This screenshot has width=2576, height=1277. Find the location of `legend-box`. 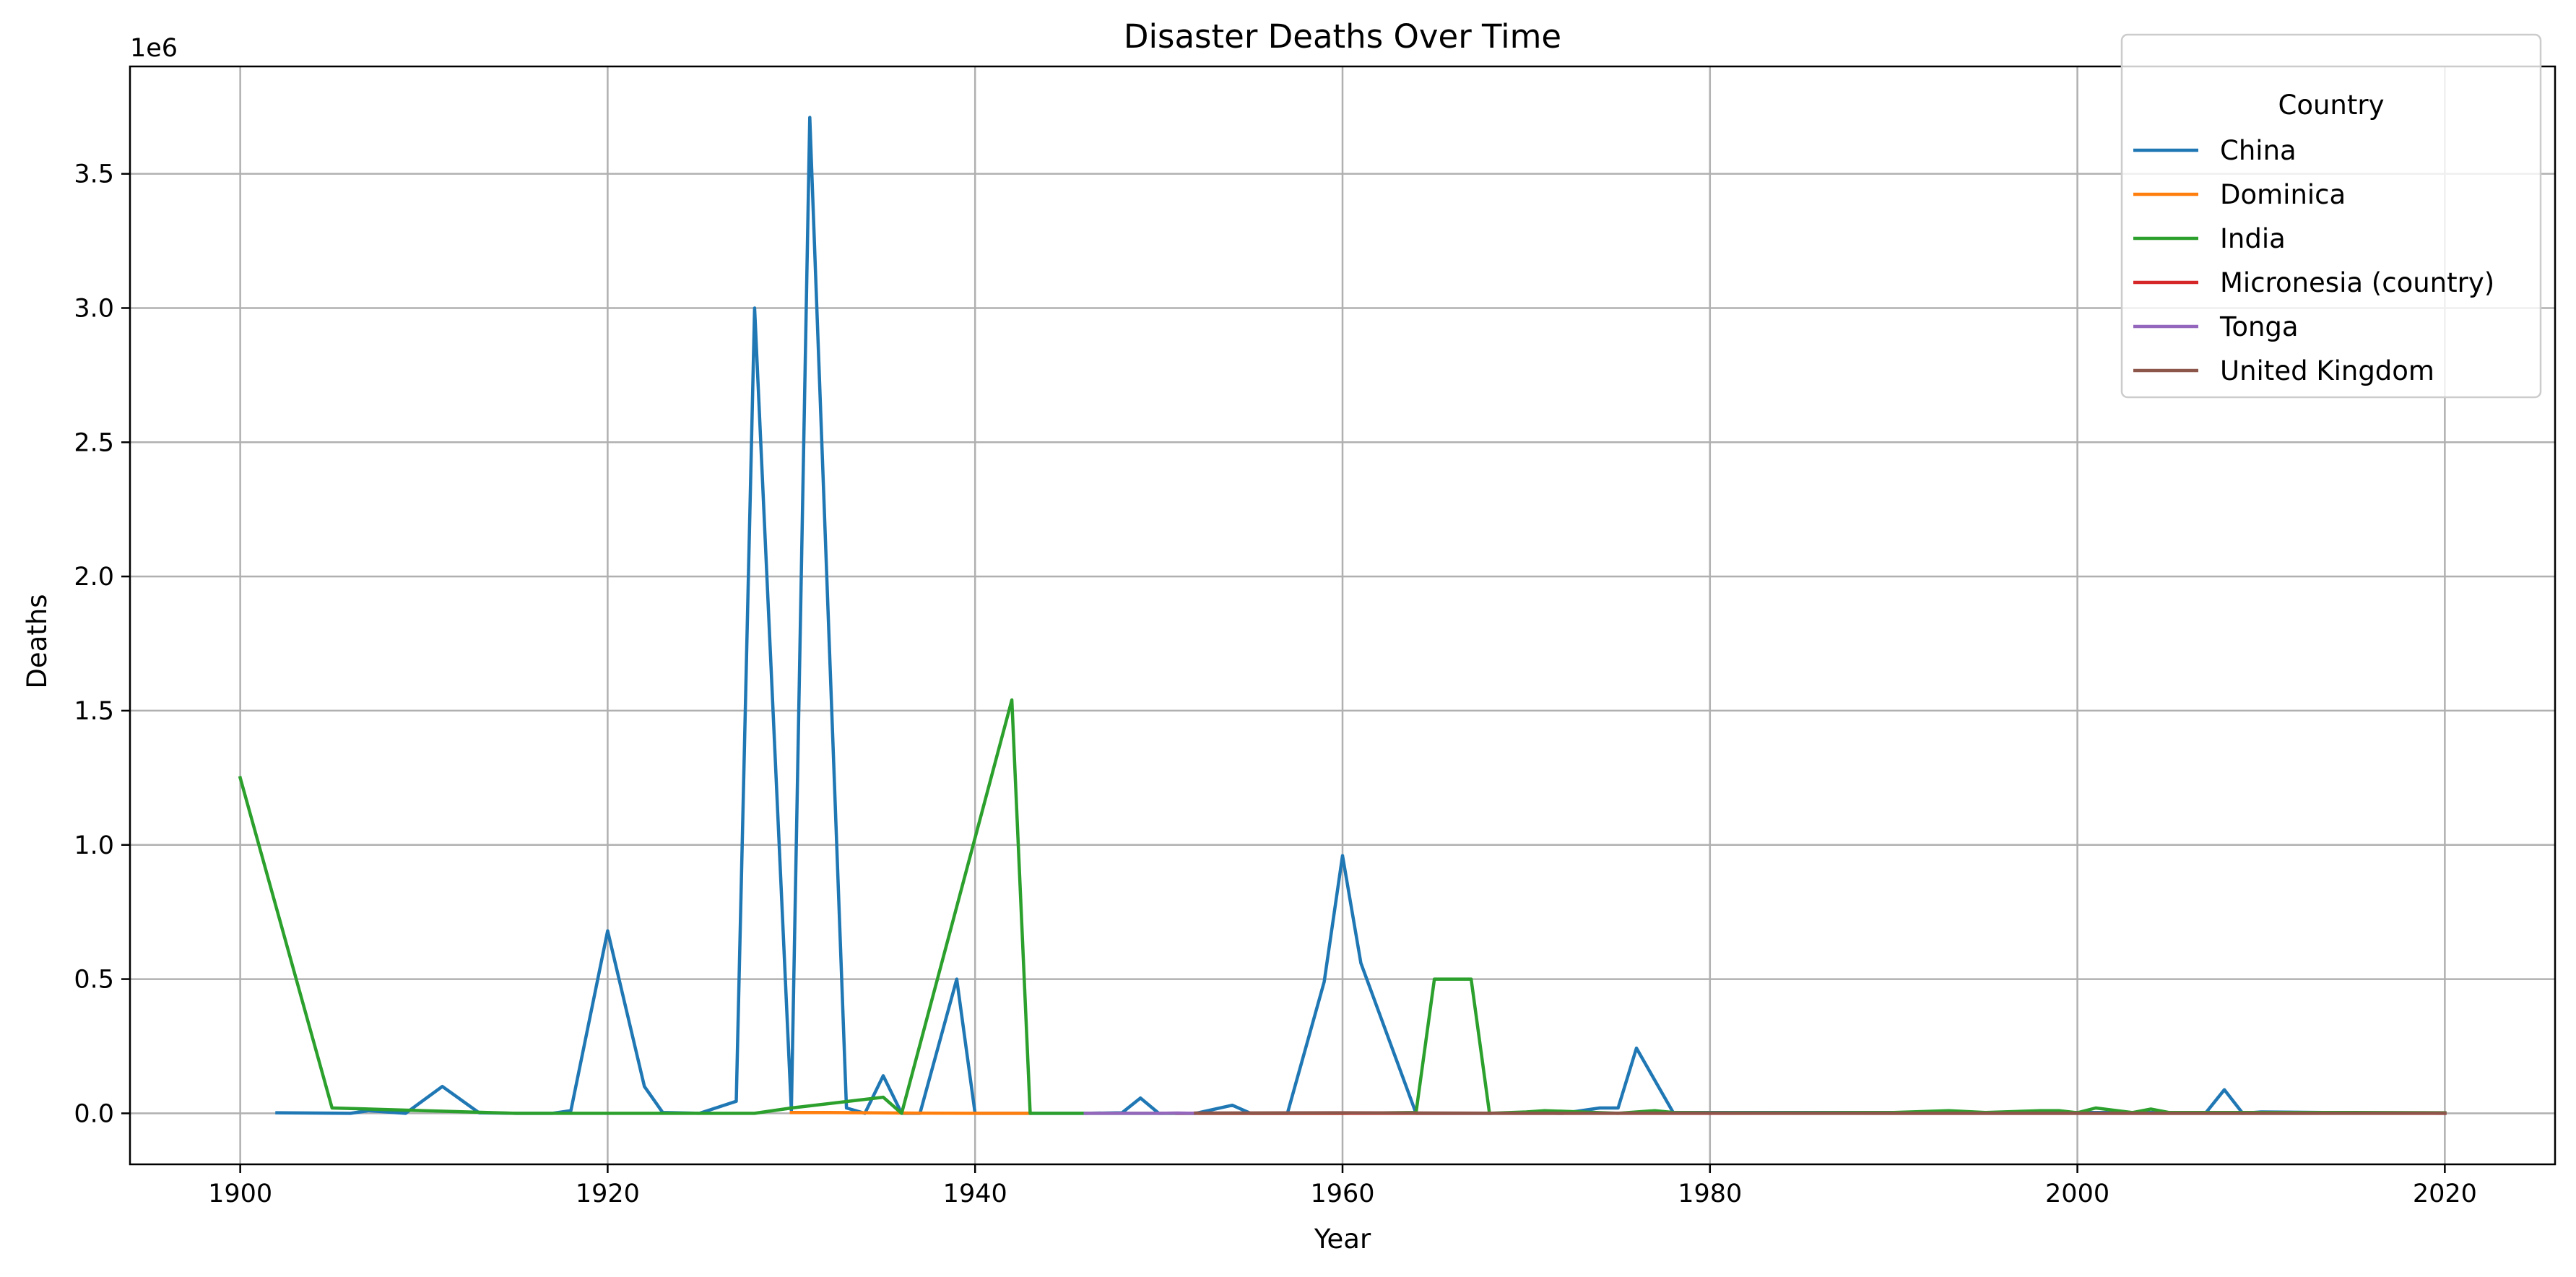

legend-box is located at coordinates (2331, 216).